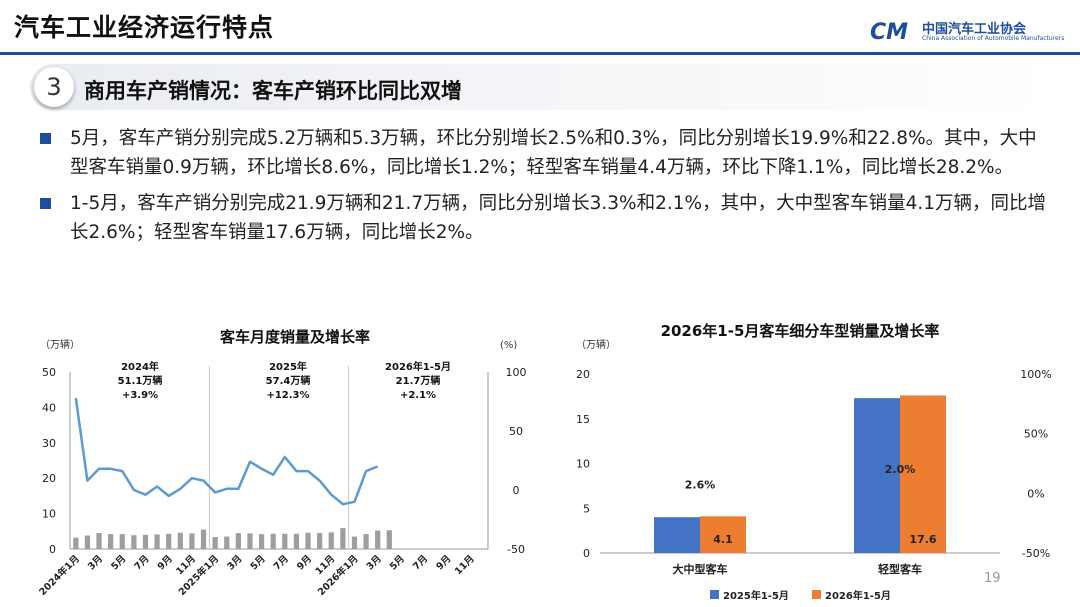  I want to click on y-left-tick-label: 5, so click(586, 508).